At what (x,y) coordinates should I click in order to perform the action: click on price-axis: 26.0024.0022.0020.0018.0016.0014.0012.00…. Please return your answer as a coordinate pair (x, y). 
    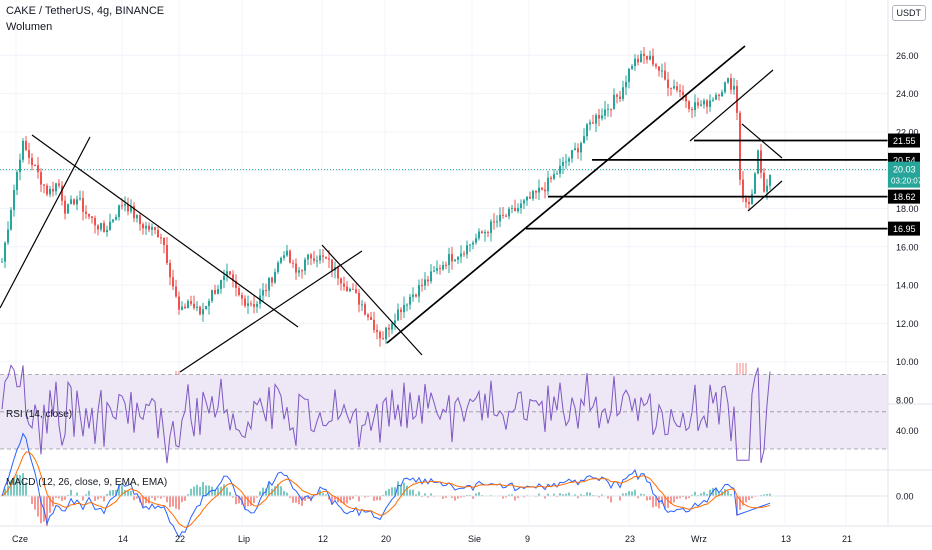
    Looking at the image, I should click on (903, 262).